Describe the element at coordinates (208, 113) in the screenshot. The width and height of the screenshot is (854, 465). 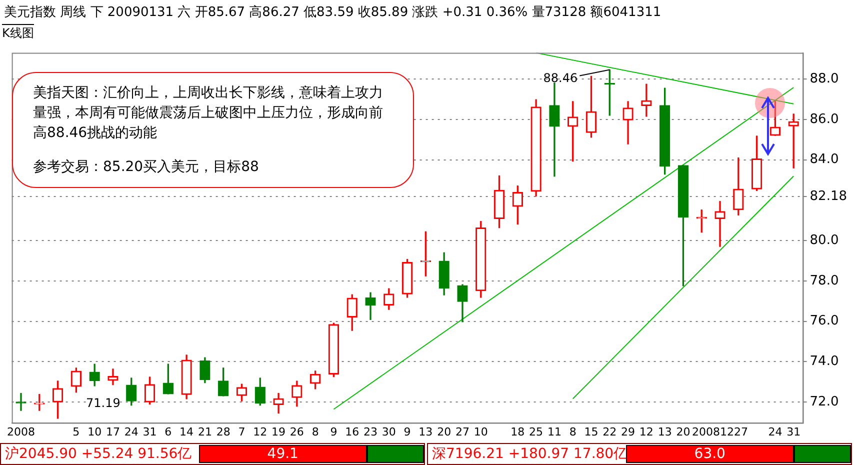
I see `annotation: 美指天图：汇价向上，上周收出长下影线，意味着上攻力量强，本周有可能做震荡后上破图中上压力位，形成向前高88.46挑战的动能` at that location.